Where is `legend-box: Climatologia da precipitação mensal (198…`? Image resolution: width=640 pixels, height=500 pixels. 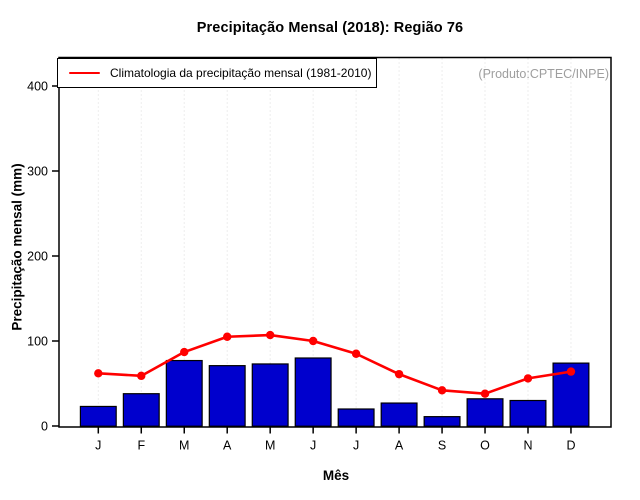
legend-box: Climatologia da precipitação mensal (198… is located at coordinates (217, 73).